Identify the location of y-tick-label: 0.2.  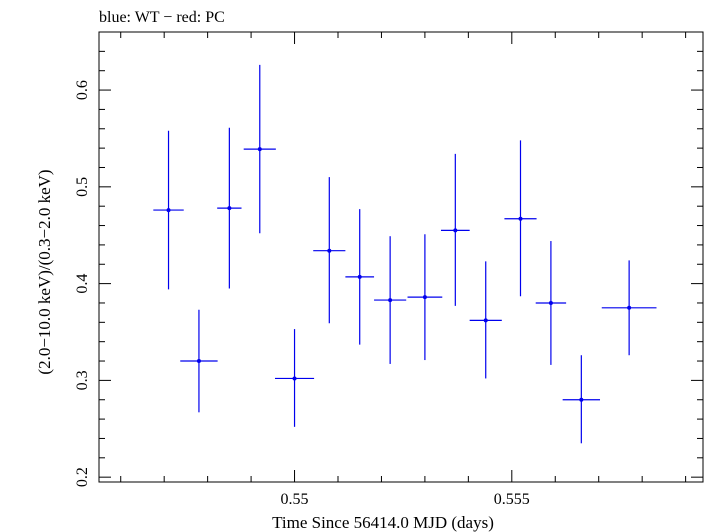
(82, 477).